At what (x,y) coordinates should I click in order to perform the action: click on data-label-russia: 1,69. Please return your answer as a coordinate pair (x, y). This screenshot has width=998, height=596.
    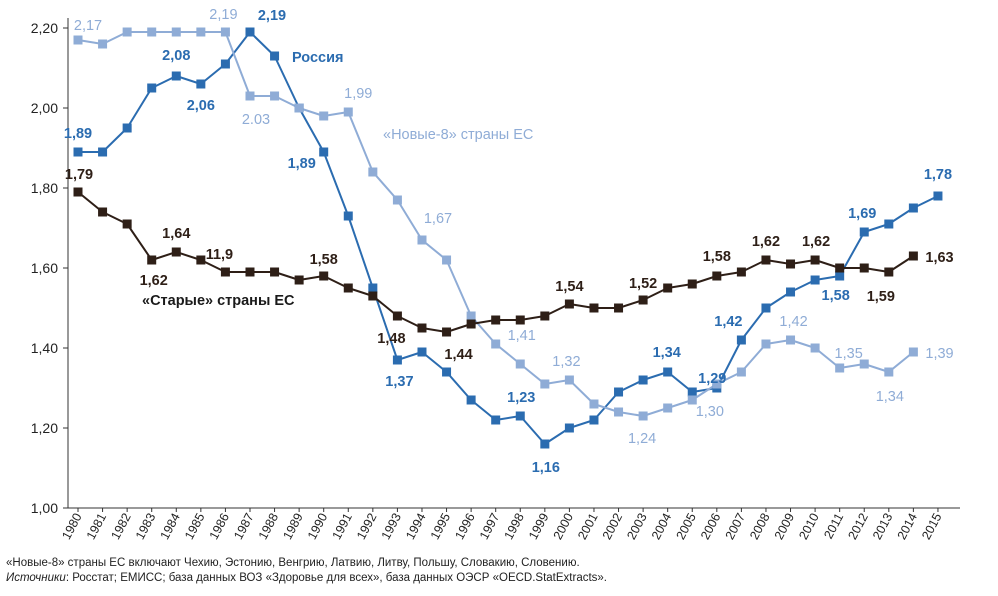
    Looking at the image, I should click on (862, 214).